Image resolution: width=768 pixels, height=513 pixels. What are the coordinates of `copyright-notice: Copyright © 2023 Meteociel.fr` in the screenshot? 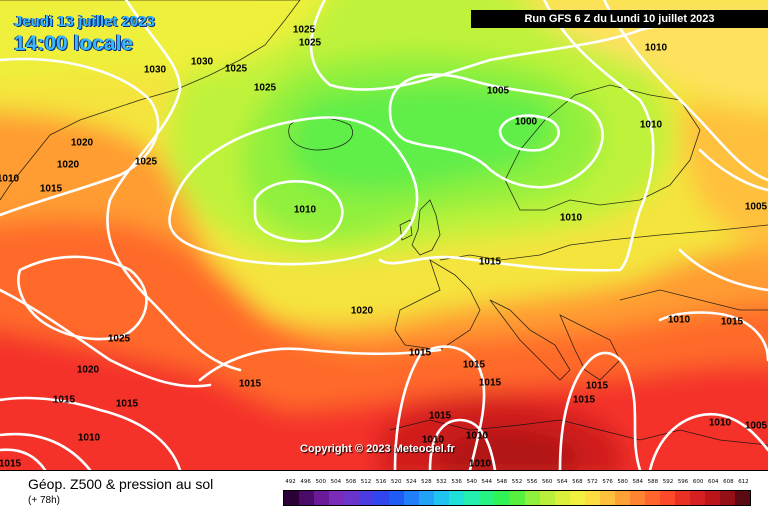 It's located at (377, 449).